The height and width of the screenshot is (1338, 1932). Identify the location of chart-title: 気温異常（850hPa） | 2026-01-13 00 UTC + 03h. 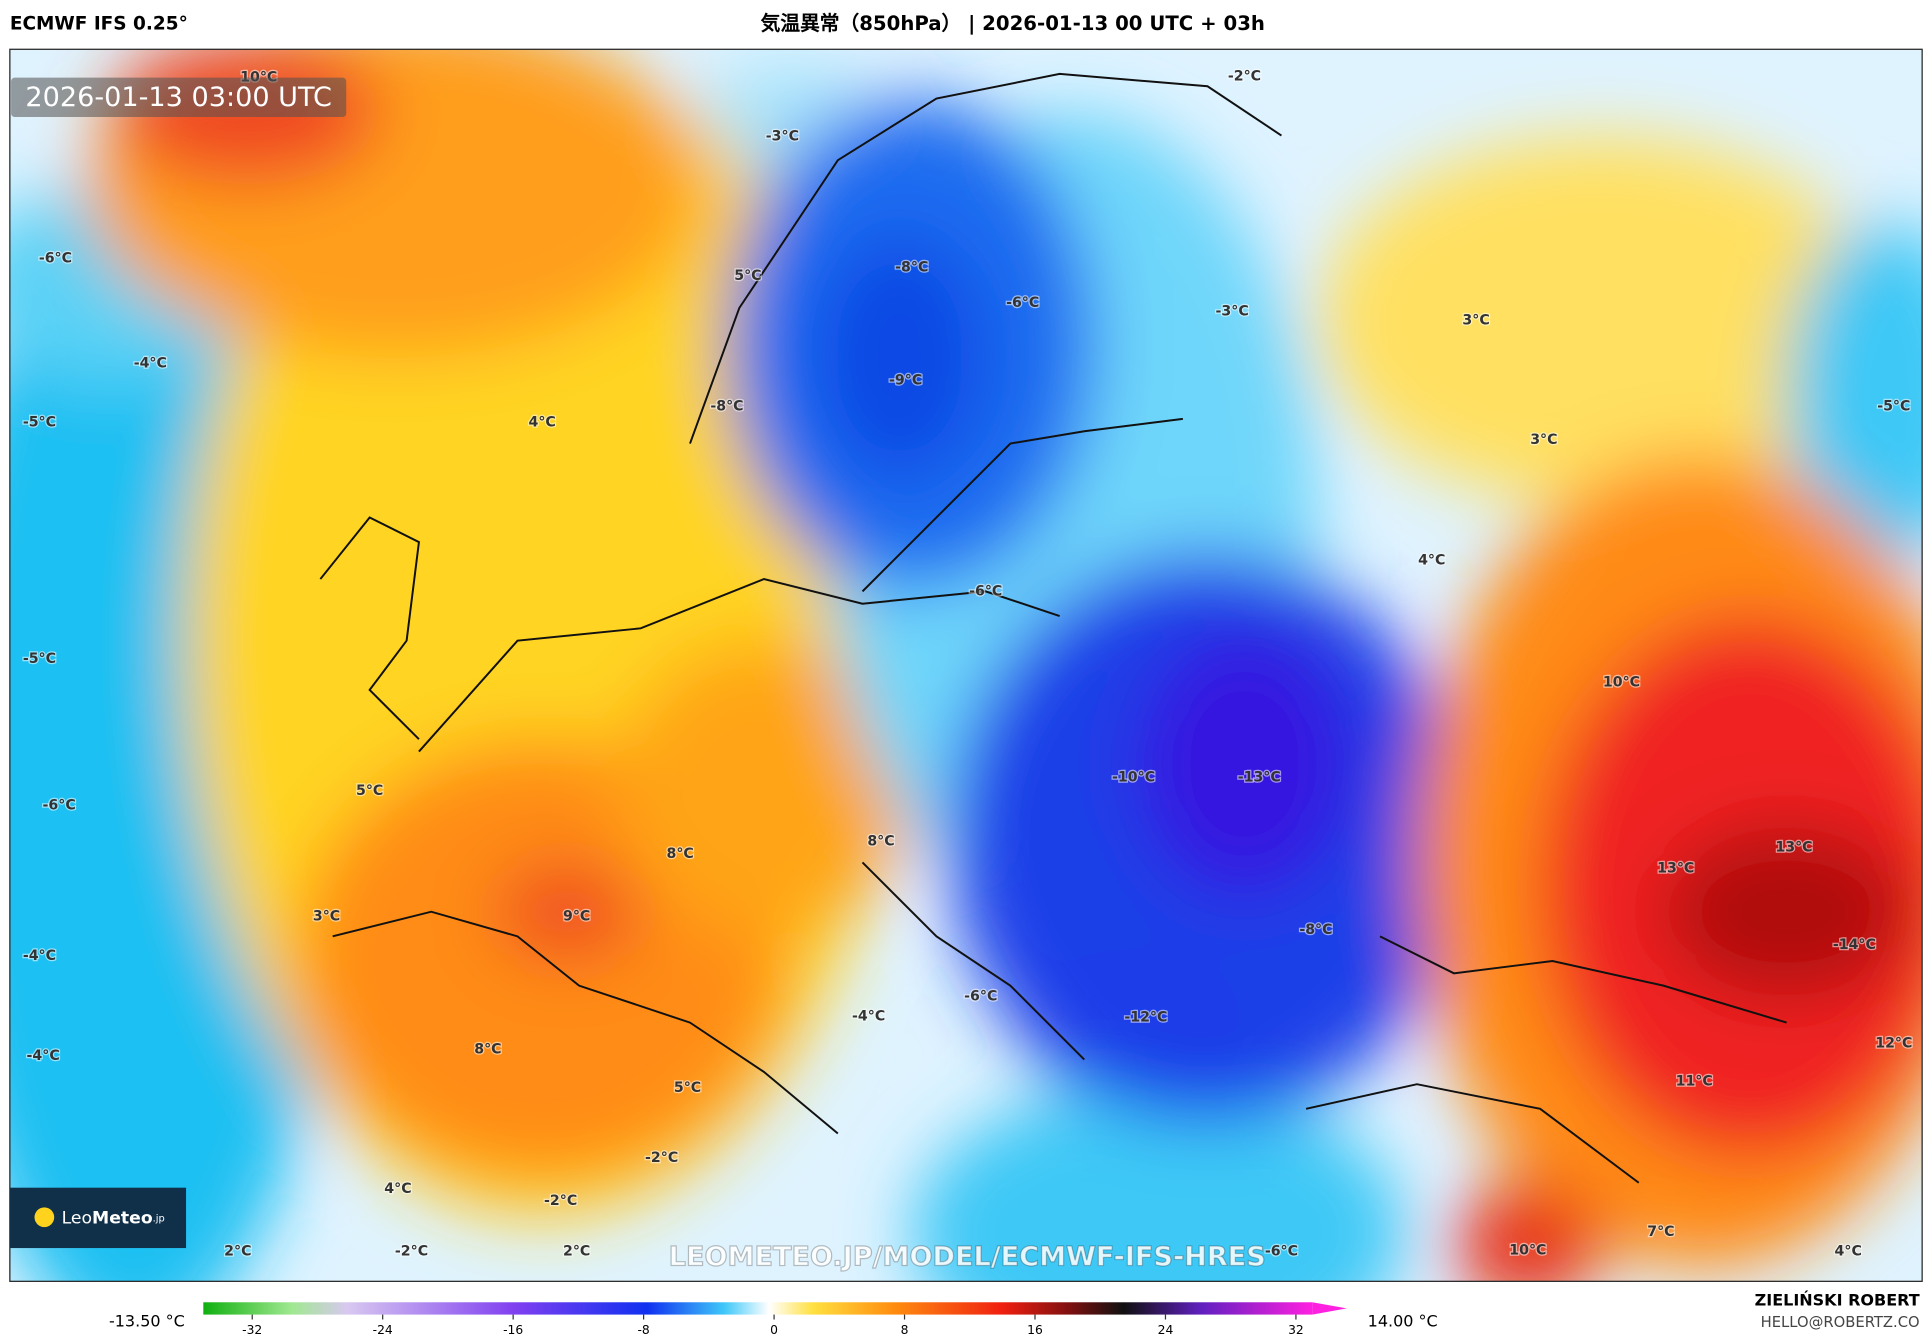
(1013, 23).